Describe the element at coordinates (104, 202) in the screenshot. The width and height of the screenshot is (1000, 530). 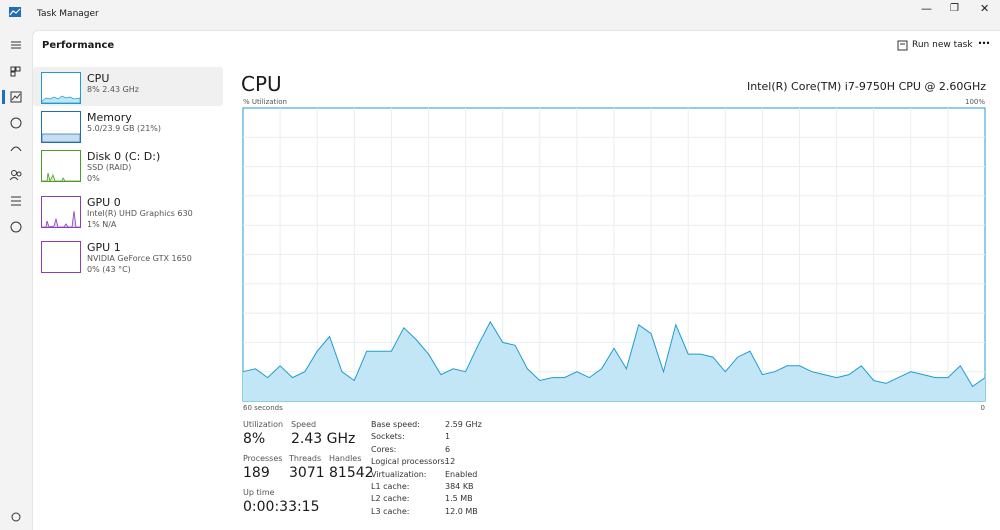
I see `item-name: GPU 0` at that location.